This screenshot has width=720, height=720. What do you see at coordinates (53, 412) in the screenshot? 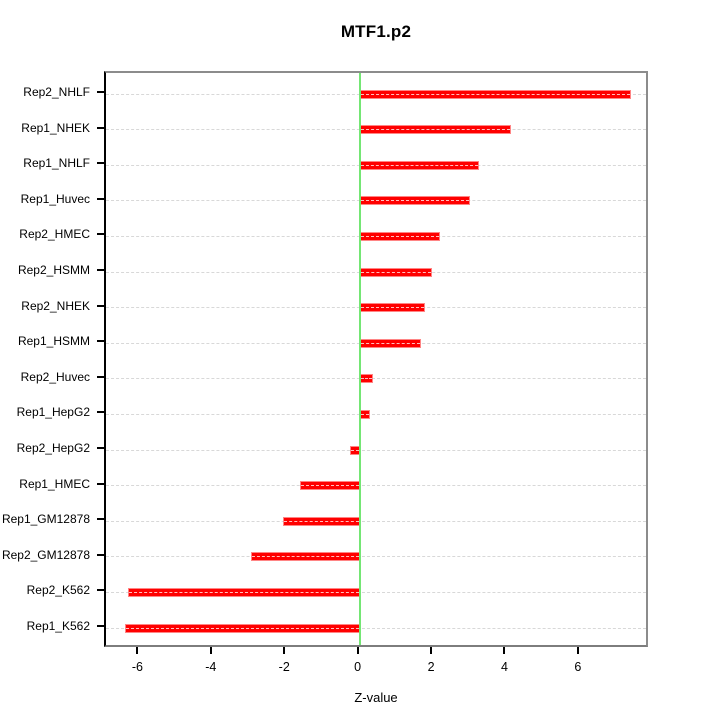
I see `y-tick-label-Rep1_HepG2: Rep1_HepG2` at bounding box center [53, 412].